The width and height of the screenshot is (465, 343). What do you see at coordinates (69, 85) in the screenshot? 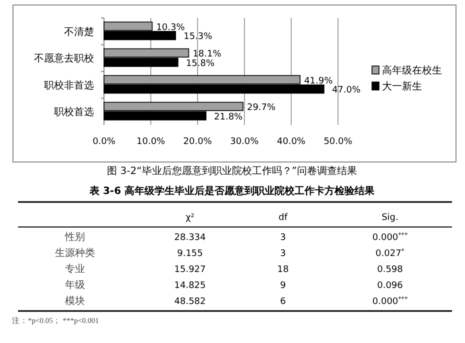
I see `y-tick-label: 职校非首选` at bounding box center [69, 85].